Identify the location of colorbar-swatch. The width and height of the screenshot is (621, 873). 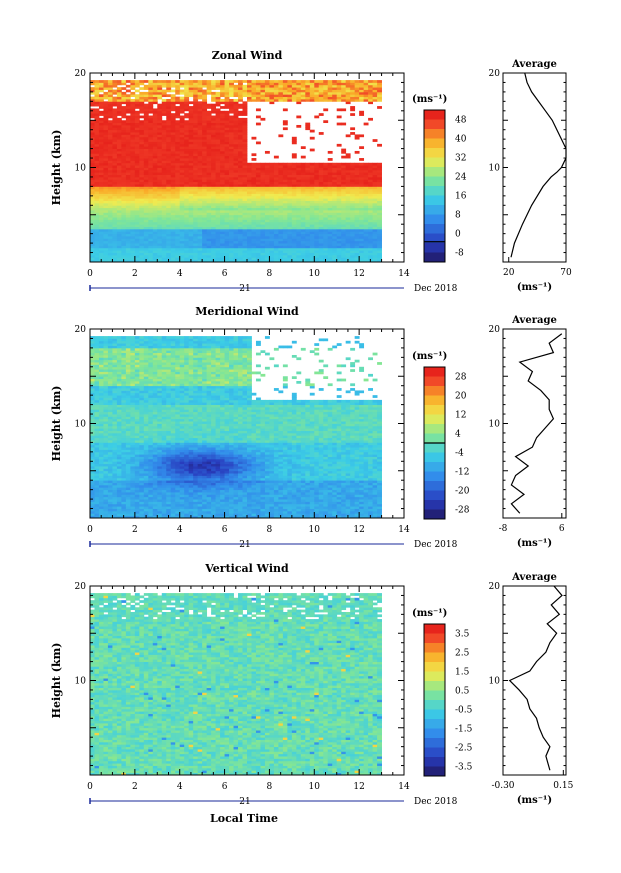
(434, 153).